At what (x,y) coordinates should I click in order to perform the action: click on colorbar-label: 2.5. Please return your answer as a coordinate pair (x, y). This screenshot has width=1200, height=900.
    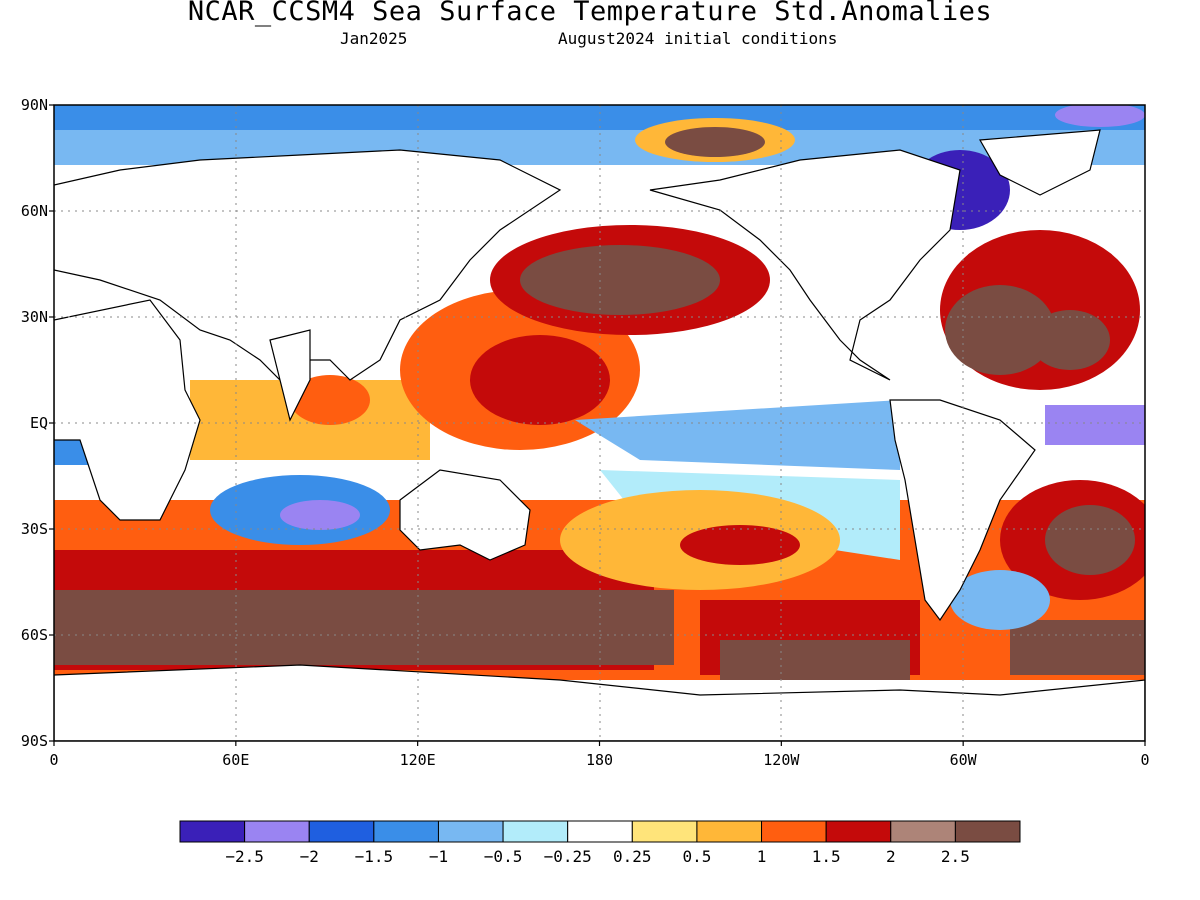
    Looking at the image, I should click on (955, 856).